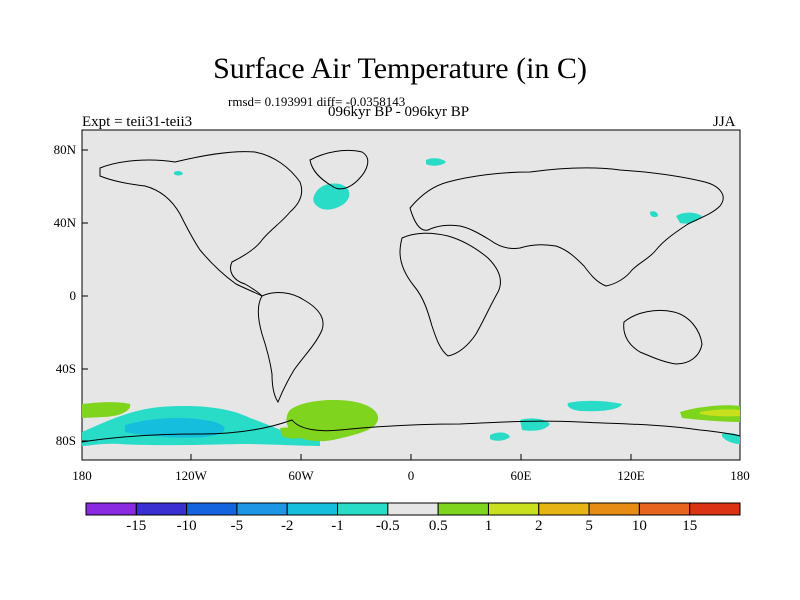 This screenshot has height=600, width=800. What do you see at coordinates (663, 337) in the screenshot?
I see `coast-australia` at bounding box center [663, 337].